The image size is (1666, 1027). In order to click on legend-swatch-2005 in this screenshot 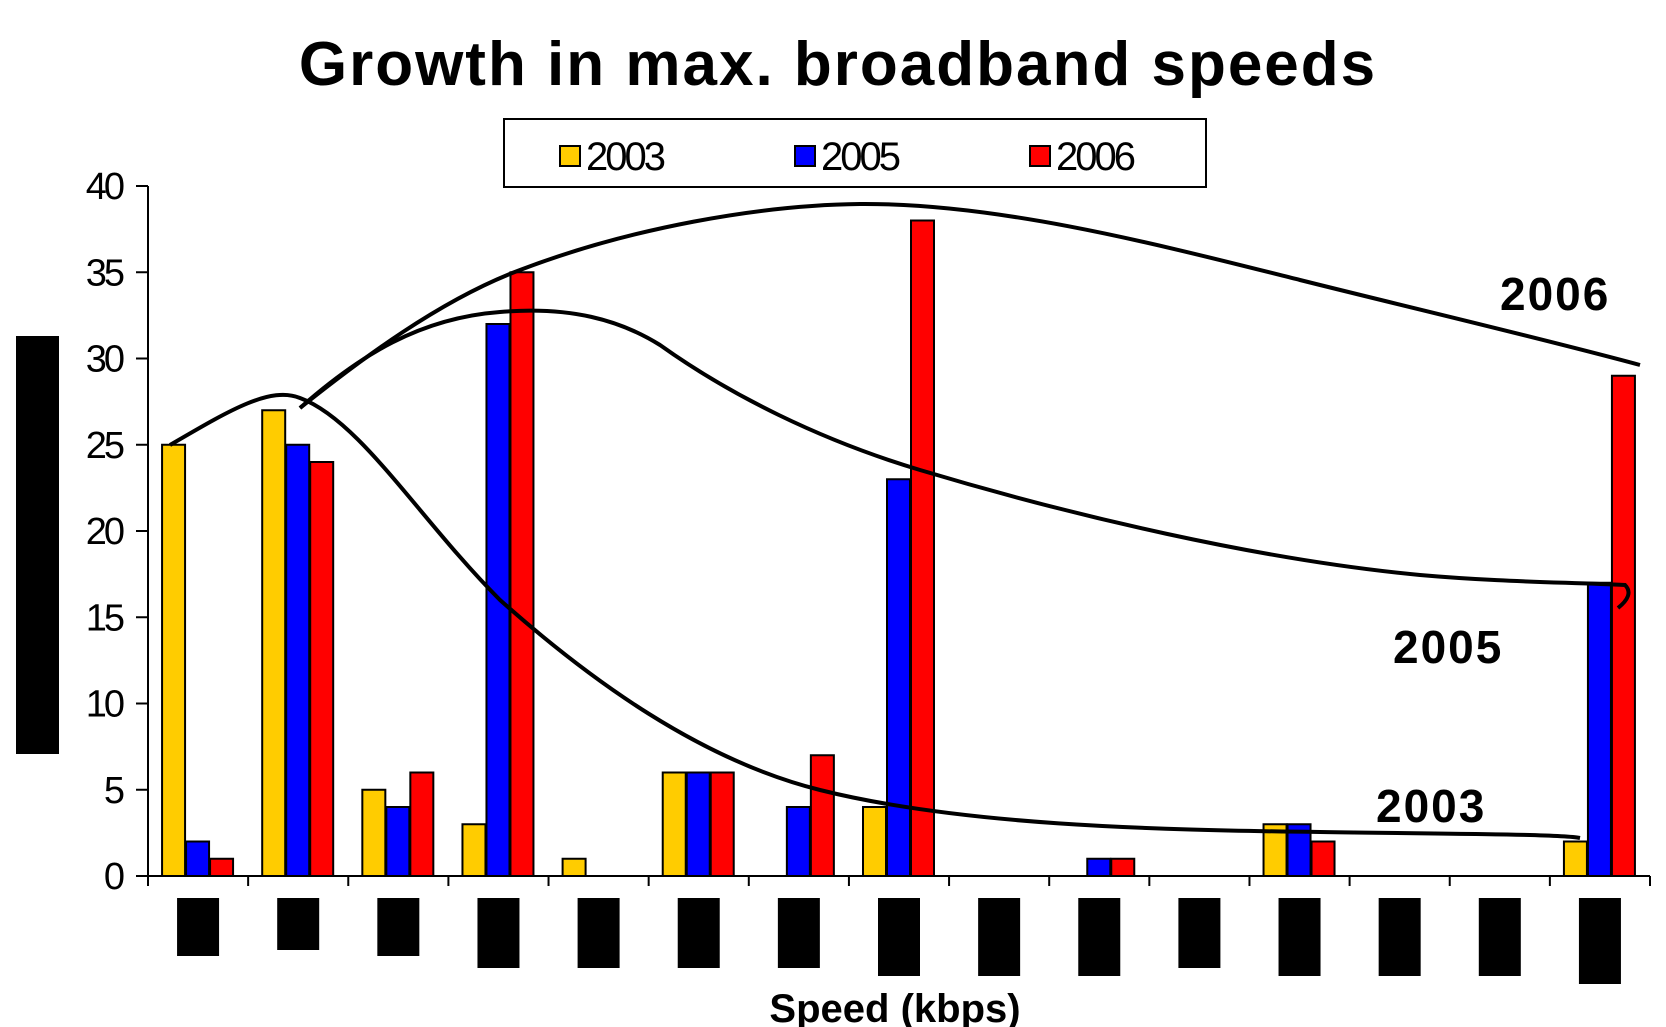, I will do `click(805, 156)`.